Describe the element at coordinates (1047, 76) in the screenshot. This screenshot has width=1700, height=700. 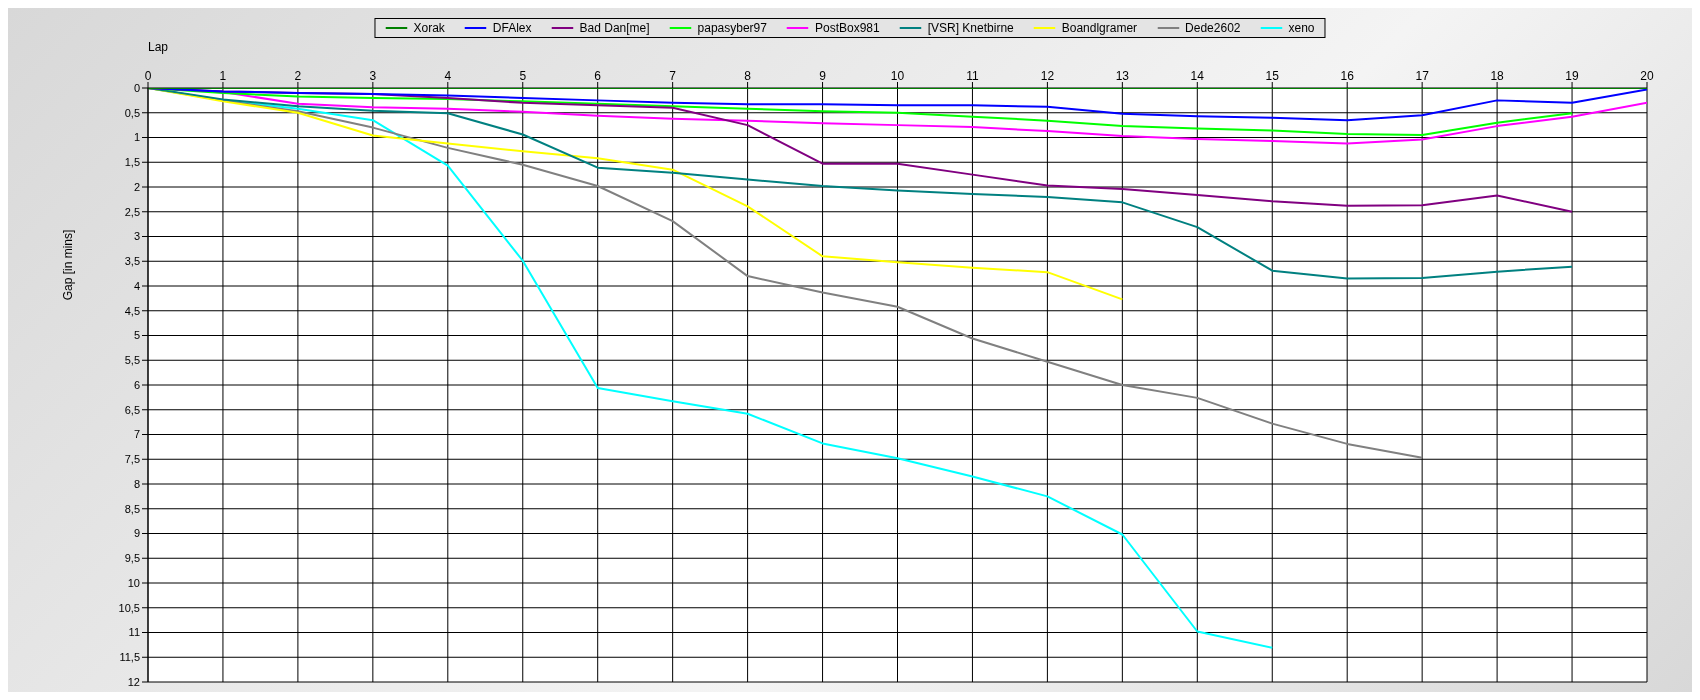
I see `x-tick-label: 12` at that location.